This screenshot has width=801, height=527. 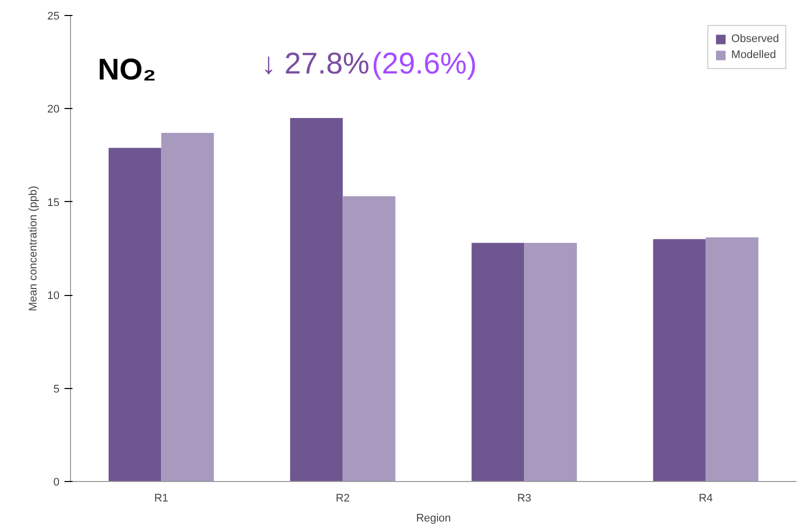 What do you see at coordinates (705, 498) in the screenshot?
I see `x-tick-label: R4` at bounding box center [705, 498].